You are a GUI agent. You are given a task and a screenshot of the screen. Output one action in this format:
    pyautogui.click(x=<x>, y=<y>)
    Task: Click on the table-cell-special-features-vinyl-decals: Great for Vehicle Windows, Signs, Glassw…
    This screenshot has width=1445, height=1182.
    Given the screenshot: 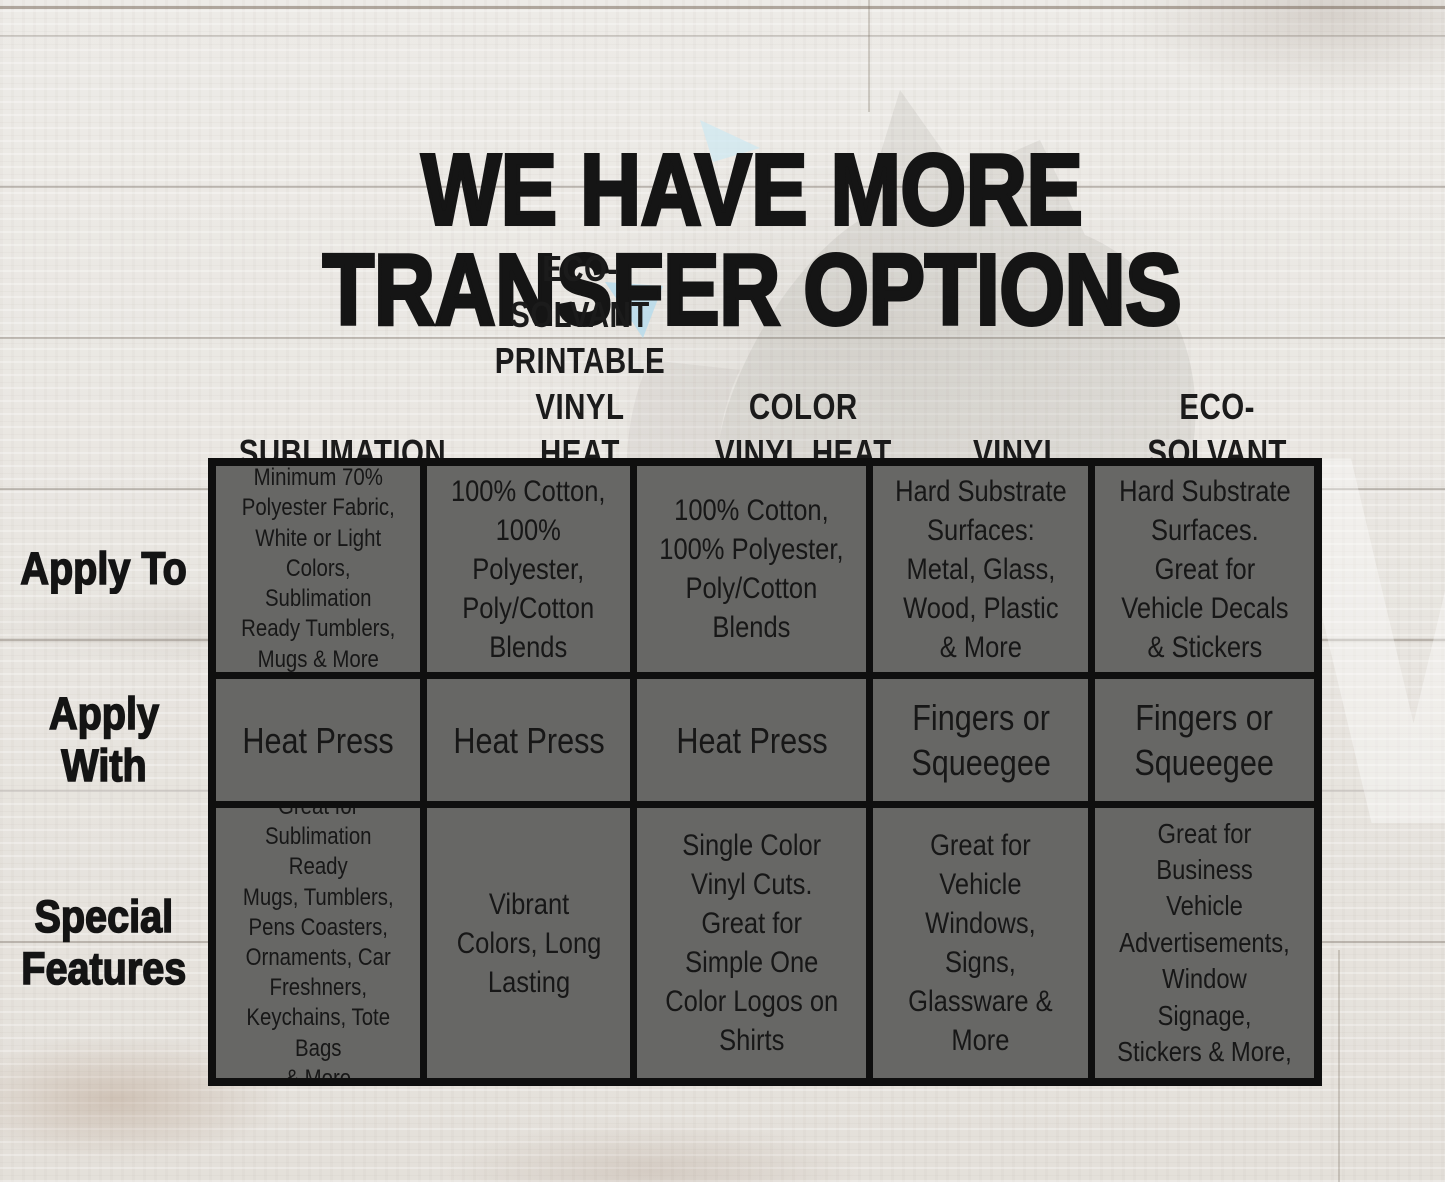 What is the action you would take?
    pyautogui.click(x=981, y=943)
    